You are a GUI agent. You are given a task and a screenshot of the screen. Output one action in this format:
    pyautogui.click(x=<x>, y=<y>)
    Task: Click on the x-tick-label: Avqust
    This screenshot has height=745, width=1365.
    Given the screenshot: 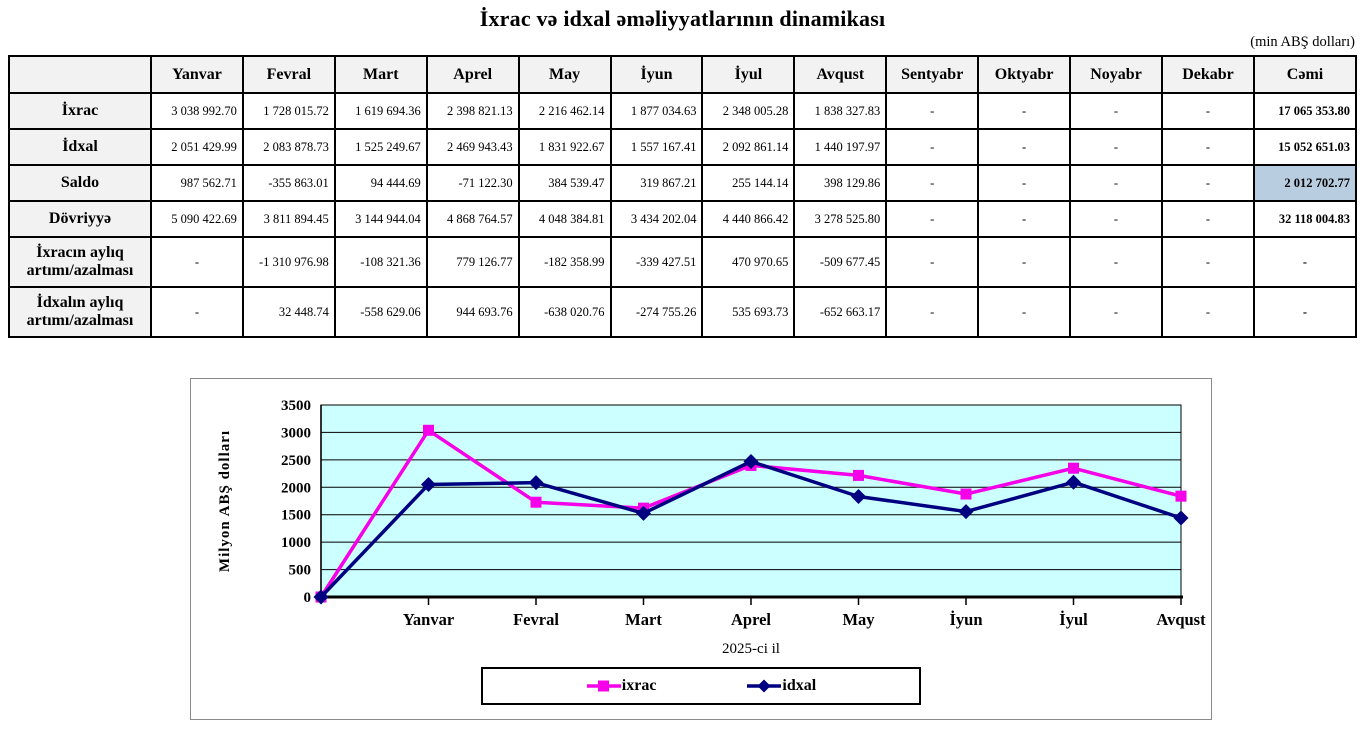 What is the action you would take?
    pyautogui.click(x=1181, y=619)
    